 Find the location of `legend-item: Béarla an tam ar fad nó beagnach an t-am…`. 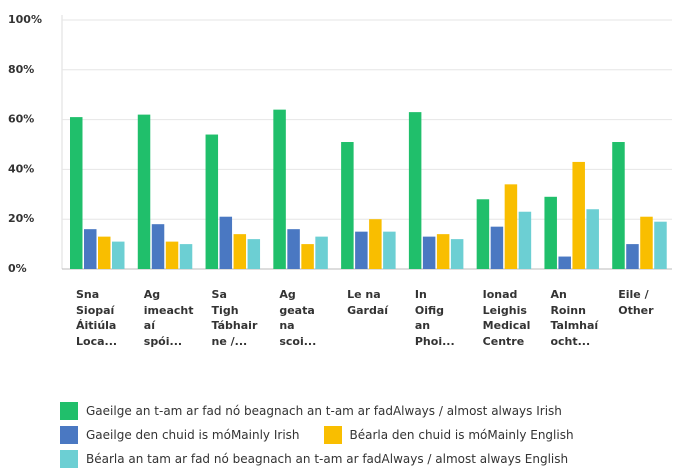

legend-item: Béarla an tam ar fad nó beagnach an t-am… is located at coordinates (314, 459).